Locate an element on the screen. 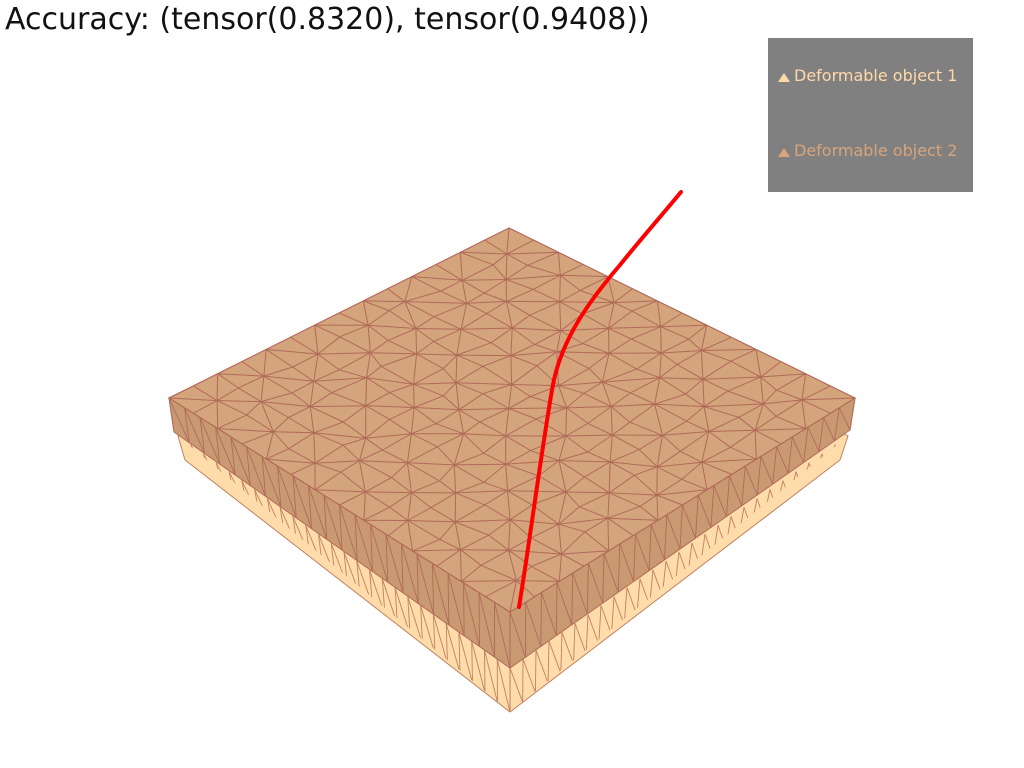 The image size is (1024, 768). legend-panel: Deformable object 1 Deformable object 2 is located at coordinates (870, 115).